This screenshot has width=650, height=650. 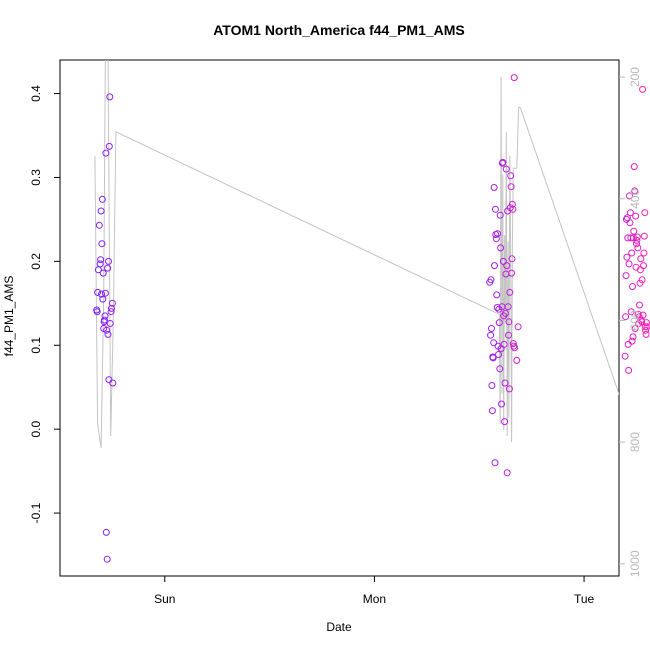 I want to click on right-y-tick-label: 1000, so click(x=635, y=563).